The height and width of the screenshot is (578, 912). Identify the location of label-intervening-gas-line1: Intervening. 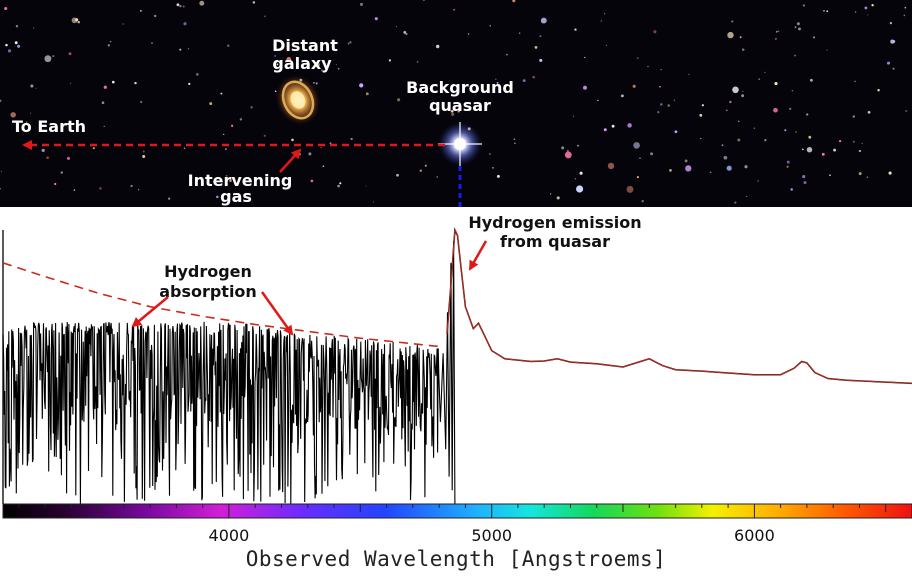
(240, 180).